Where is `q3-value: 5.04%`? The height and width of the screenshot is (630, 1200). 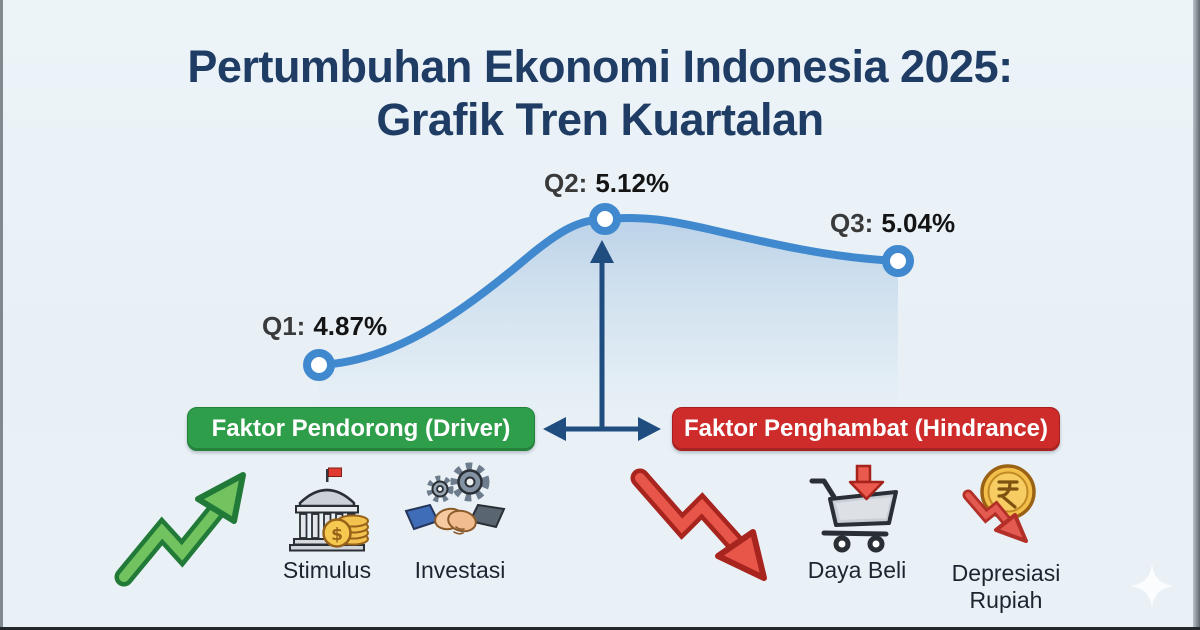
q3-value: 5.04% is located at coordinates (918, 223).